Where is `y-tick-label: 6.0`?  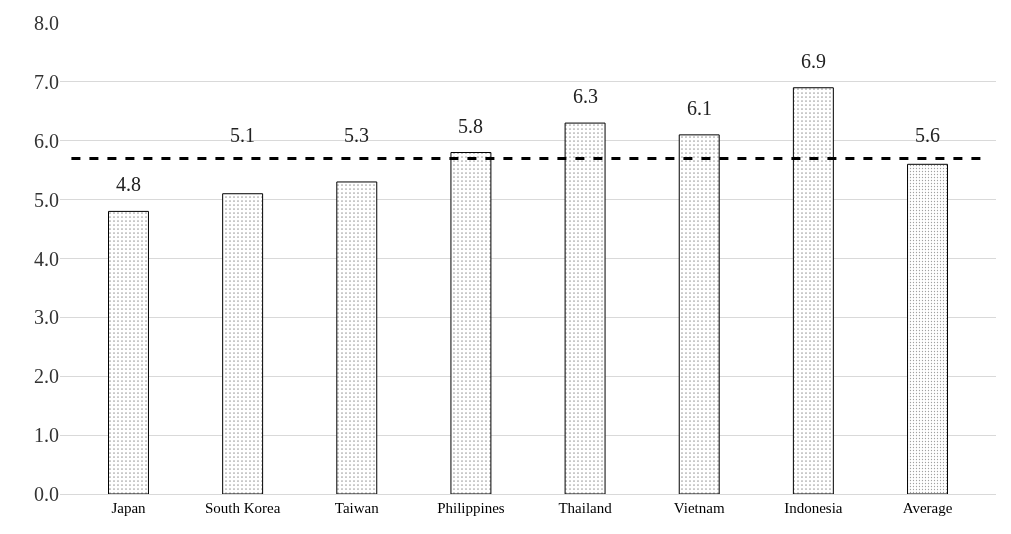 y-tick-label: 6.0 is located at coordinates (46, 140).